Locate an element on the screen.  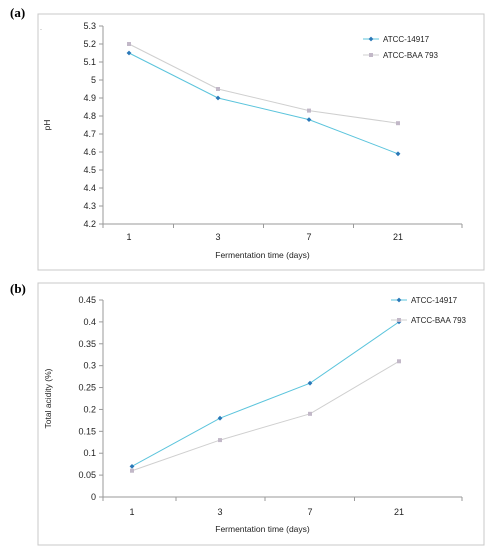
y-tick-label: 0.05 is located at coordinates (87, 475).